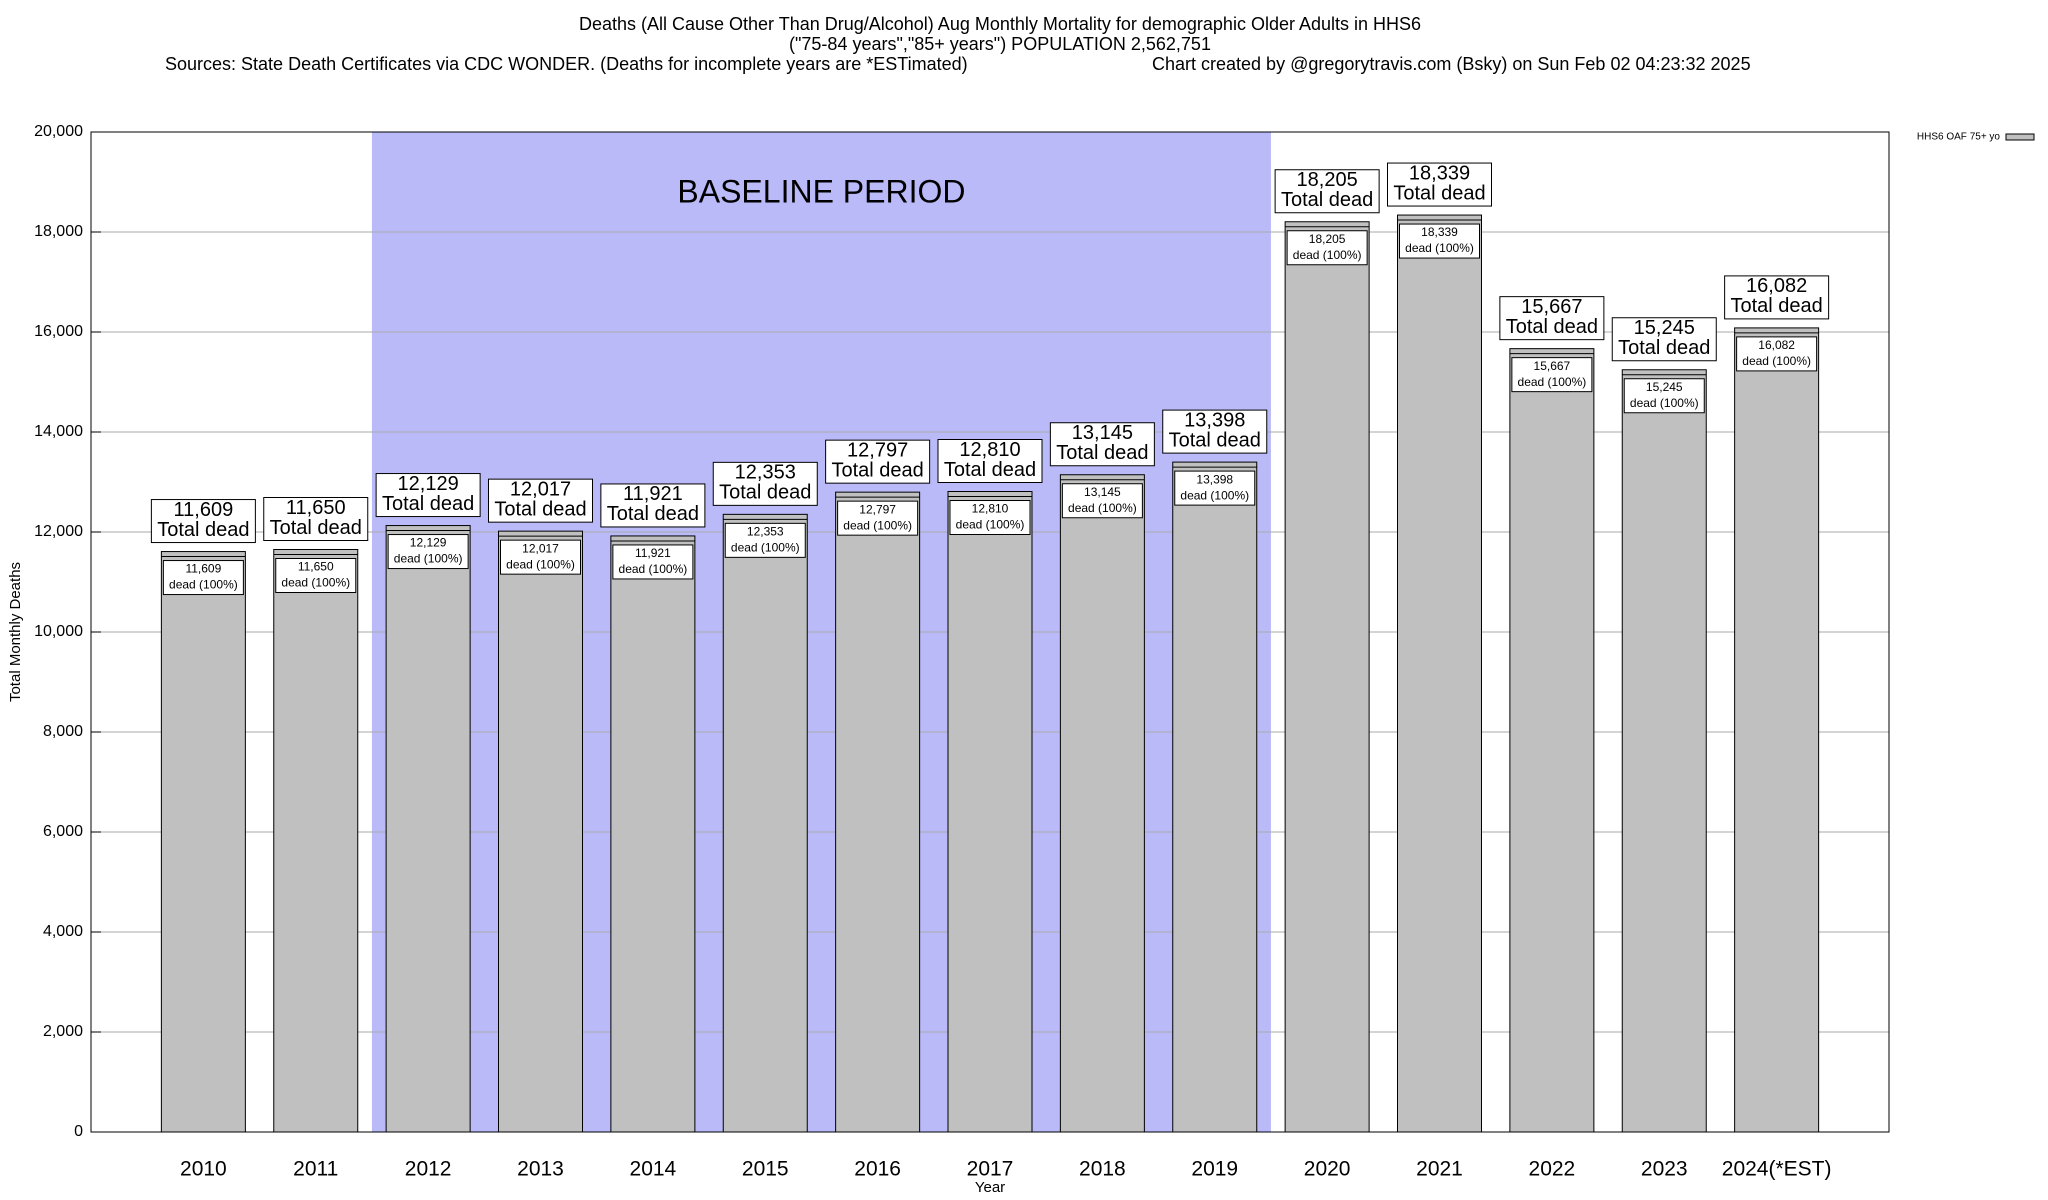 The width and height of the screenshot is (2048, 1200). Describe the element at coordinates (877, 509) in the screenshot. I see `inner-value-label: 12,797` at that location.